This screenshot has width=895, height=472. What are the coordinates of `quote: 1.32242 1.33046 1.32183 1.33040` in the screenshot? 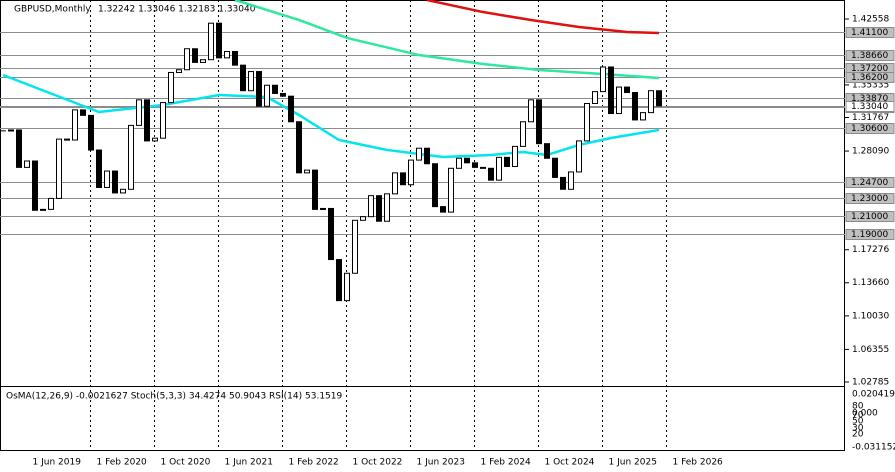 It's located at (177, 10).